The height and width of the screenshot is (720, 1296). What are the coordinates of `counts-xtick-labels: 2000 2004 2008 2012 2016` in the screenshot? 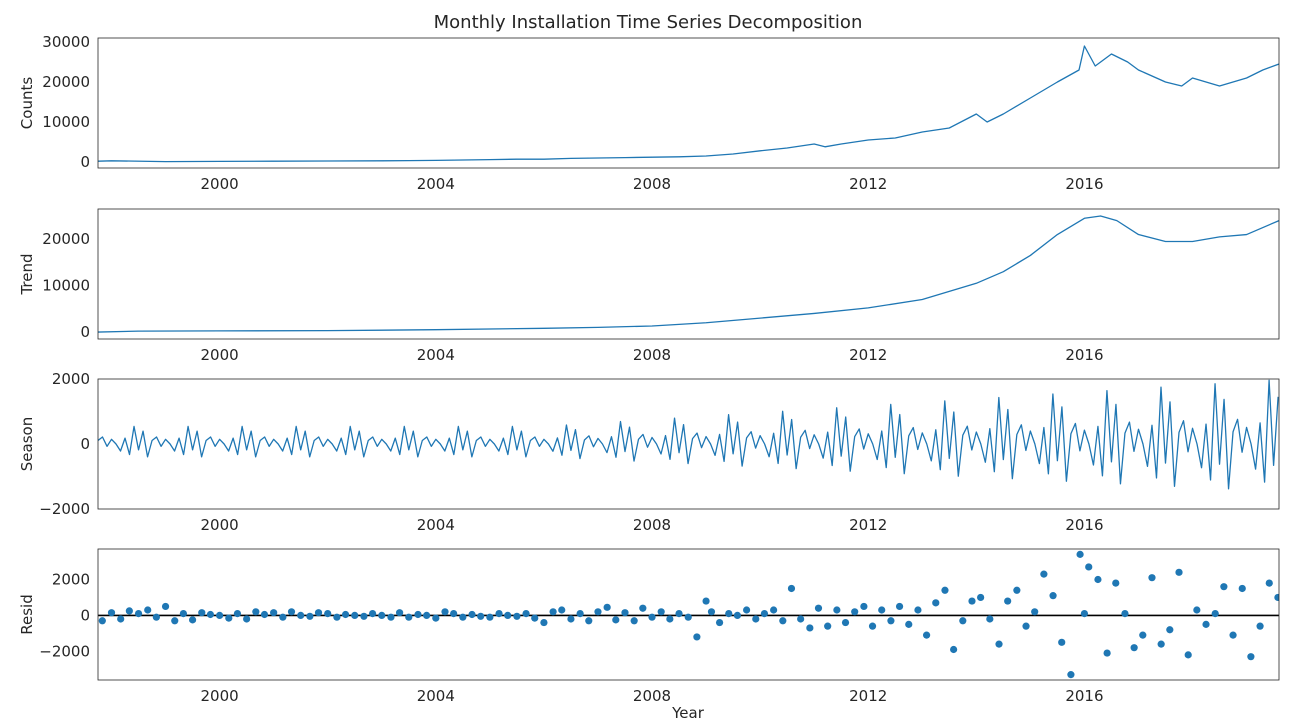 It's located at (652, 184).